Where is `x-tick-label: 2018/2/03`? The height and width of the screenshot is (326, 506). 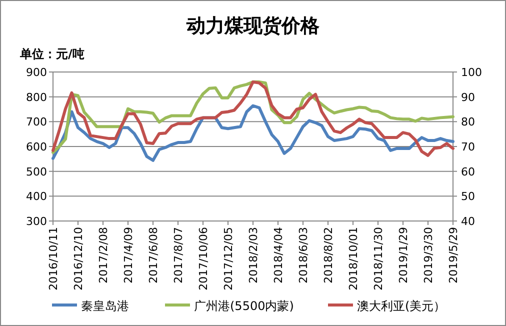 x-tick-label: 2018/2/03 is located at coordinates (253, 255).